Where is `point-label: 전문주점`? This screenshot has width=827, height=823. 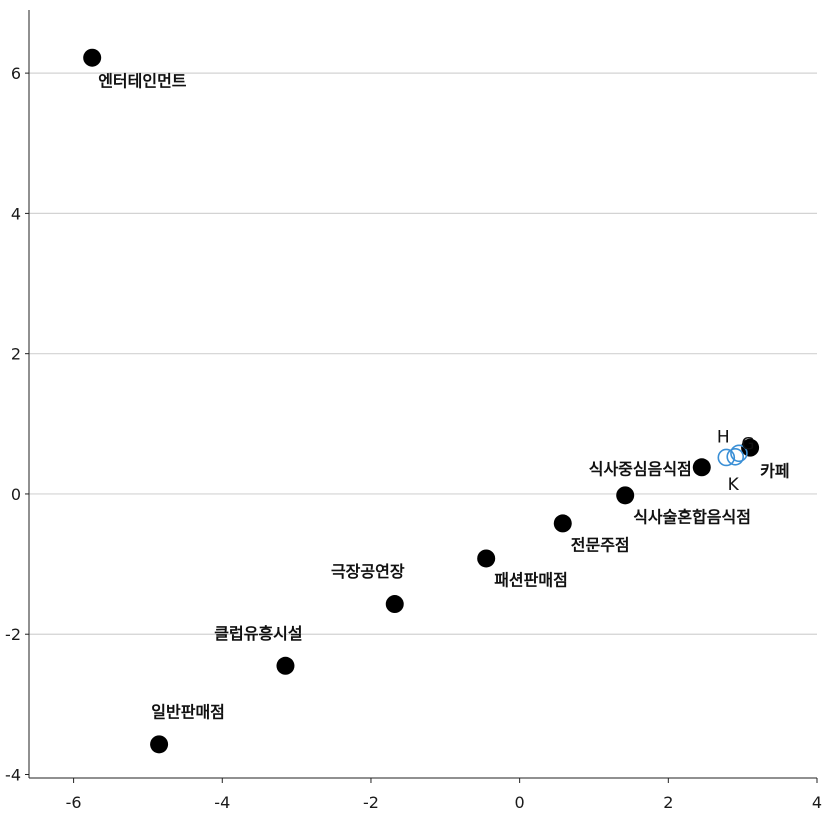
point-label: 전문주점 is located at coordinates (600, 544).